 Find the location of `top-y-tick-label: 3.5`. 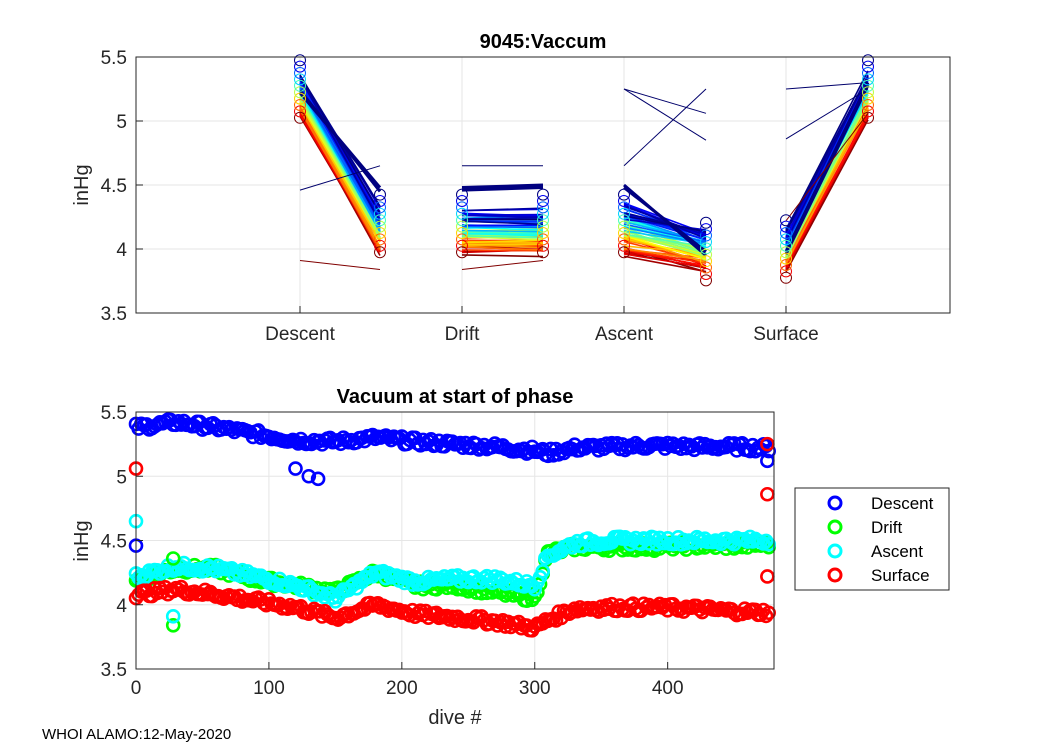

top-y-tick-label: 3.5 is located at coordinates (114, 314).